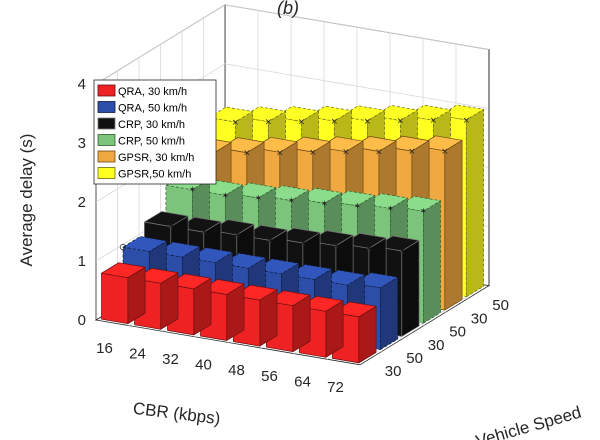 This screenshot has height=440, width=600. I want to click on x-tick-label: 64, so click(302, 381).